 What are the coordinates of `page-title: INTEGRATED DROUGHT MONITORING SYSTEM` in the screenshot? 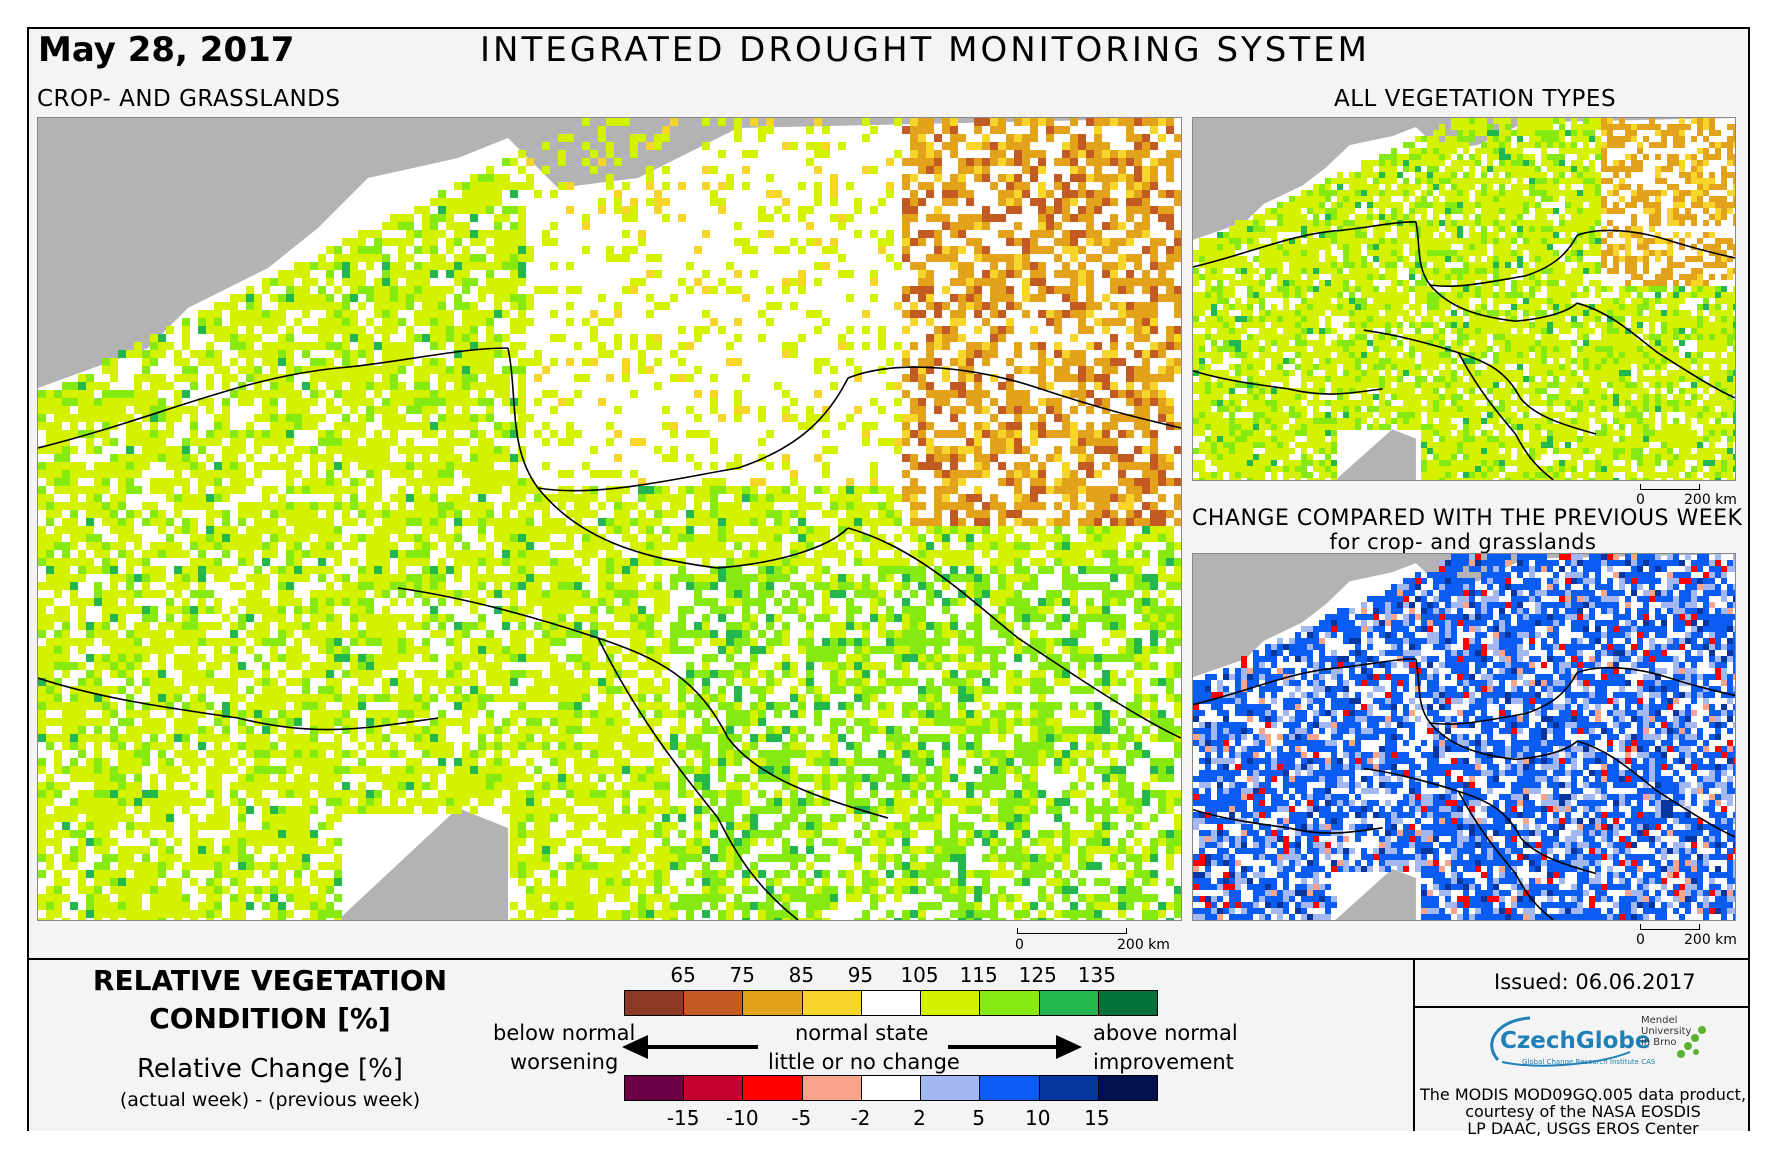 It's located at (925, 50).